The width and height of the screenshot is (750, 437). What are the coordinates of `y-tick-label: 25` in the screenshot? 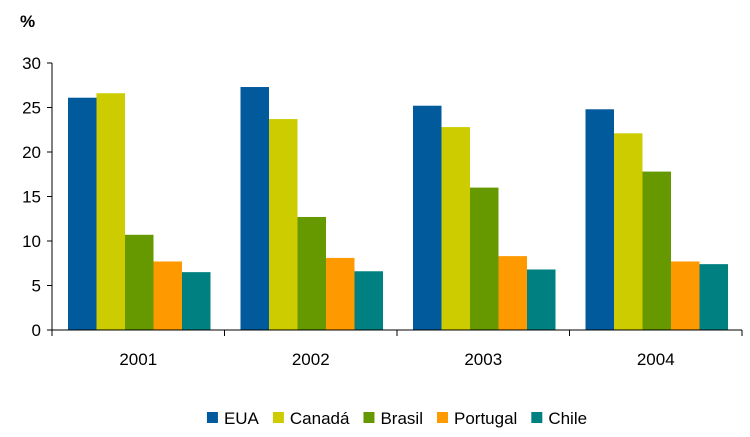 It's located at (31, 108).